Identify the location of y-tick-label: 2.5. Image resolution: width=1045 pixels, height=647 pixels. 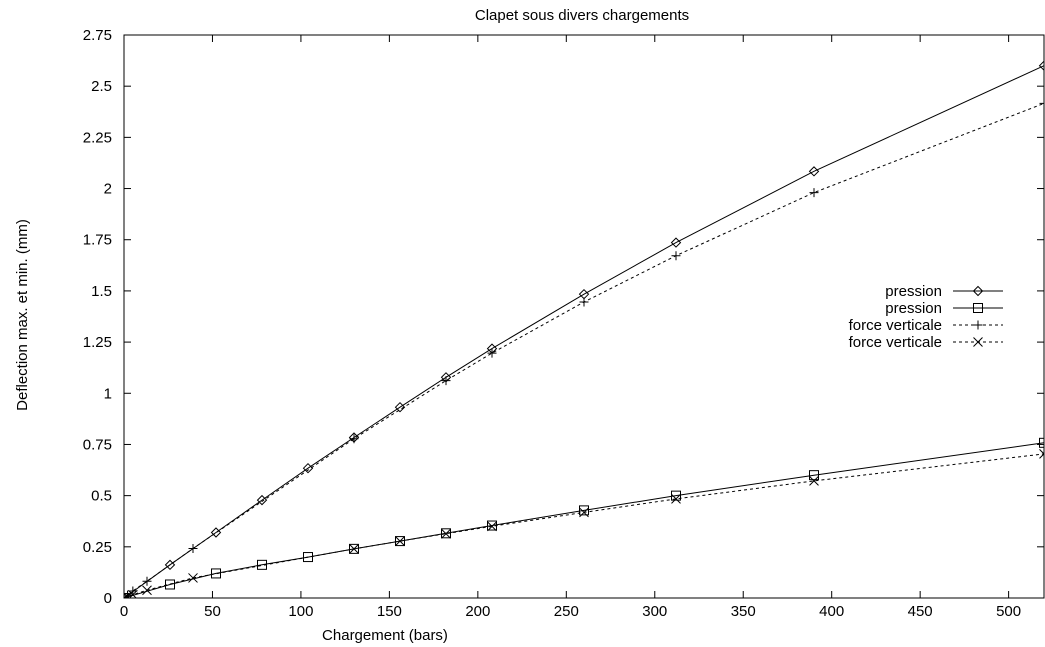
(101, 86).